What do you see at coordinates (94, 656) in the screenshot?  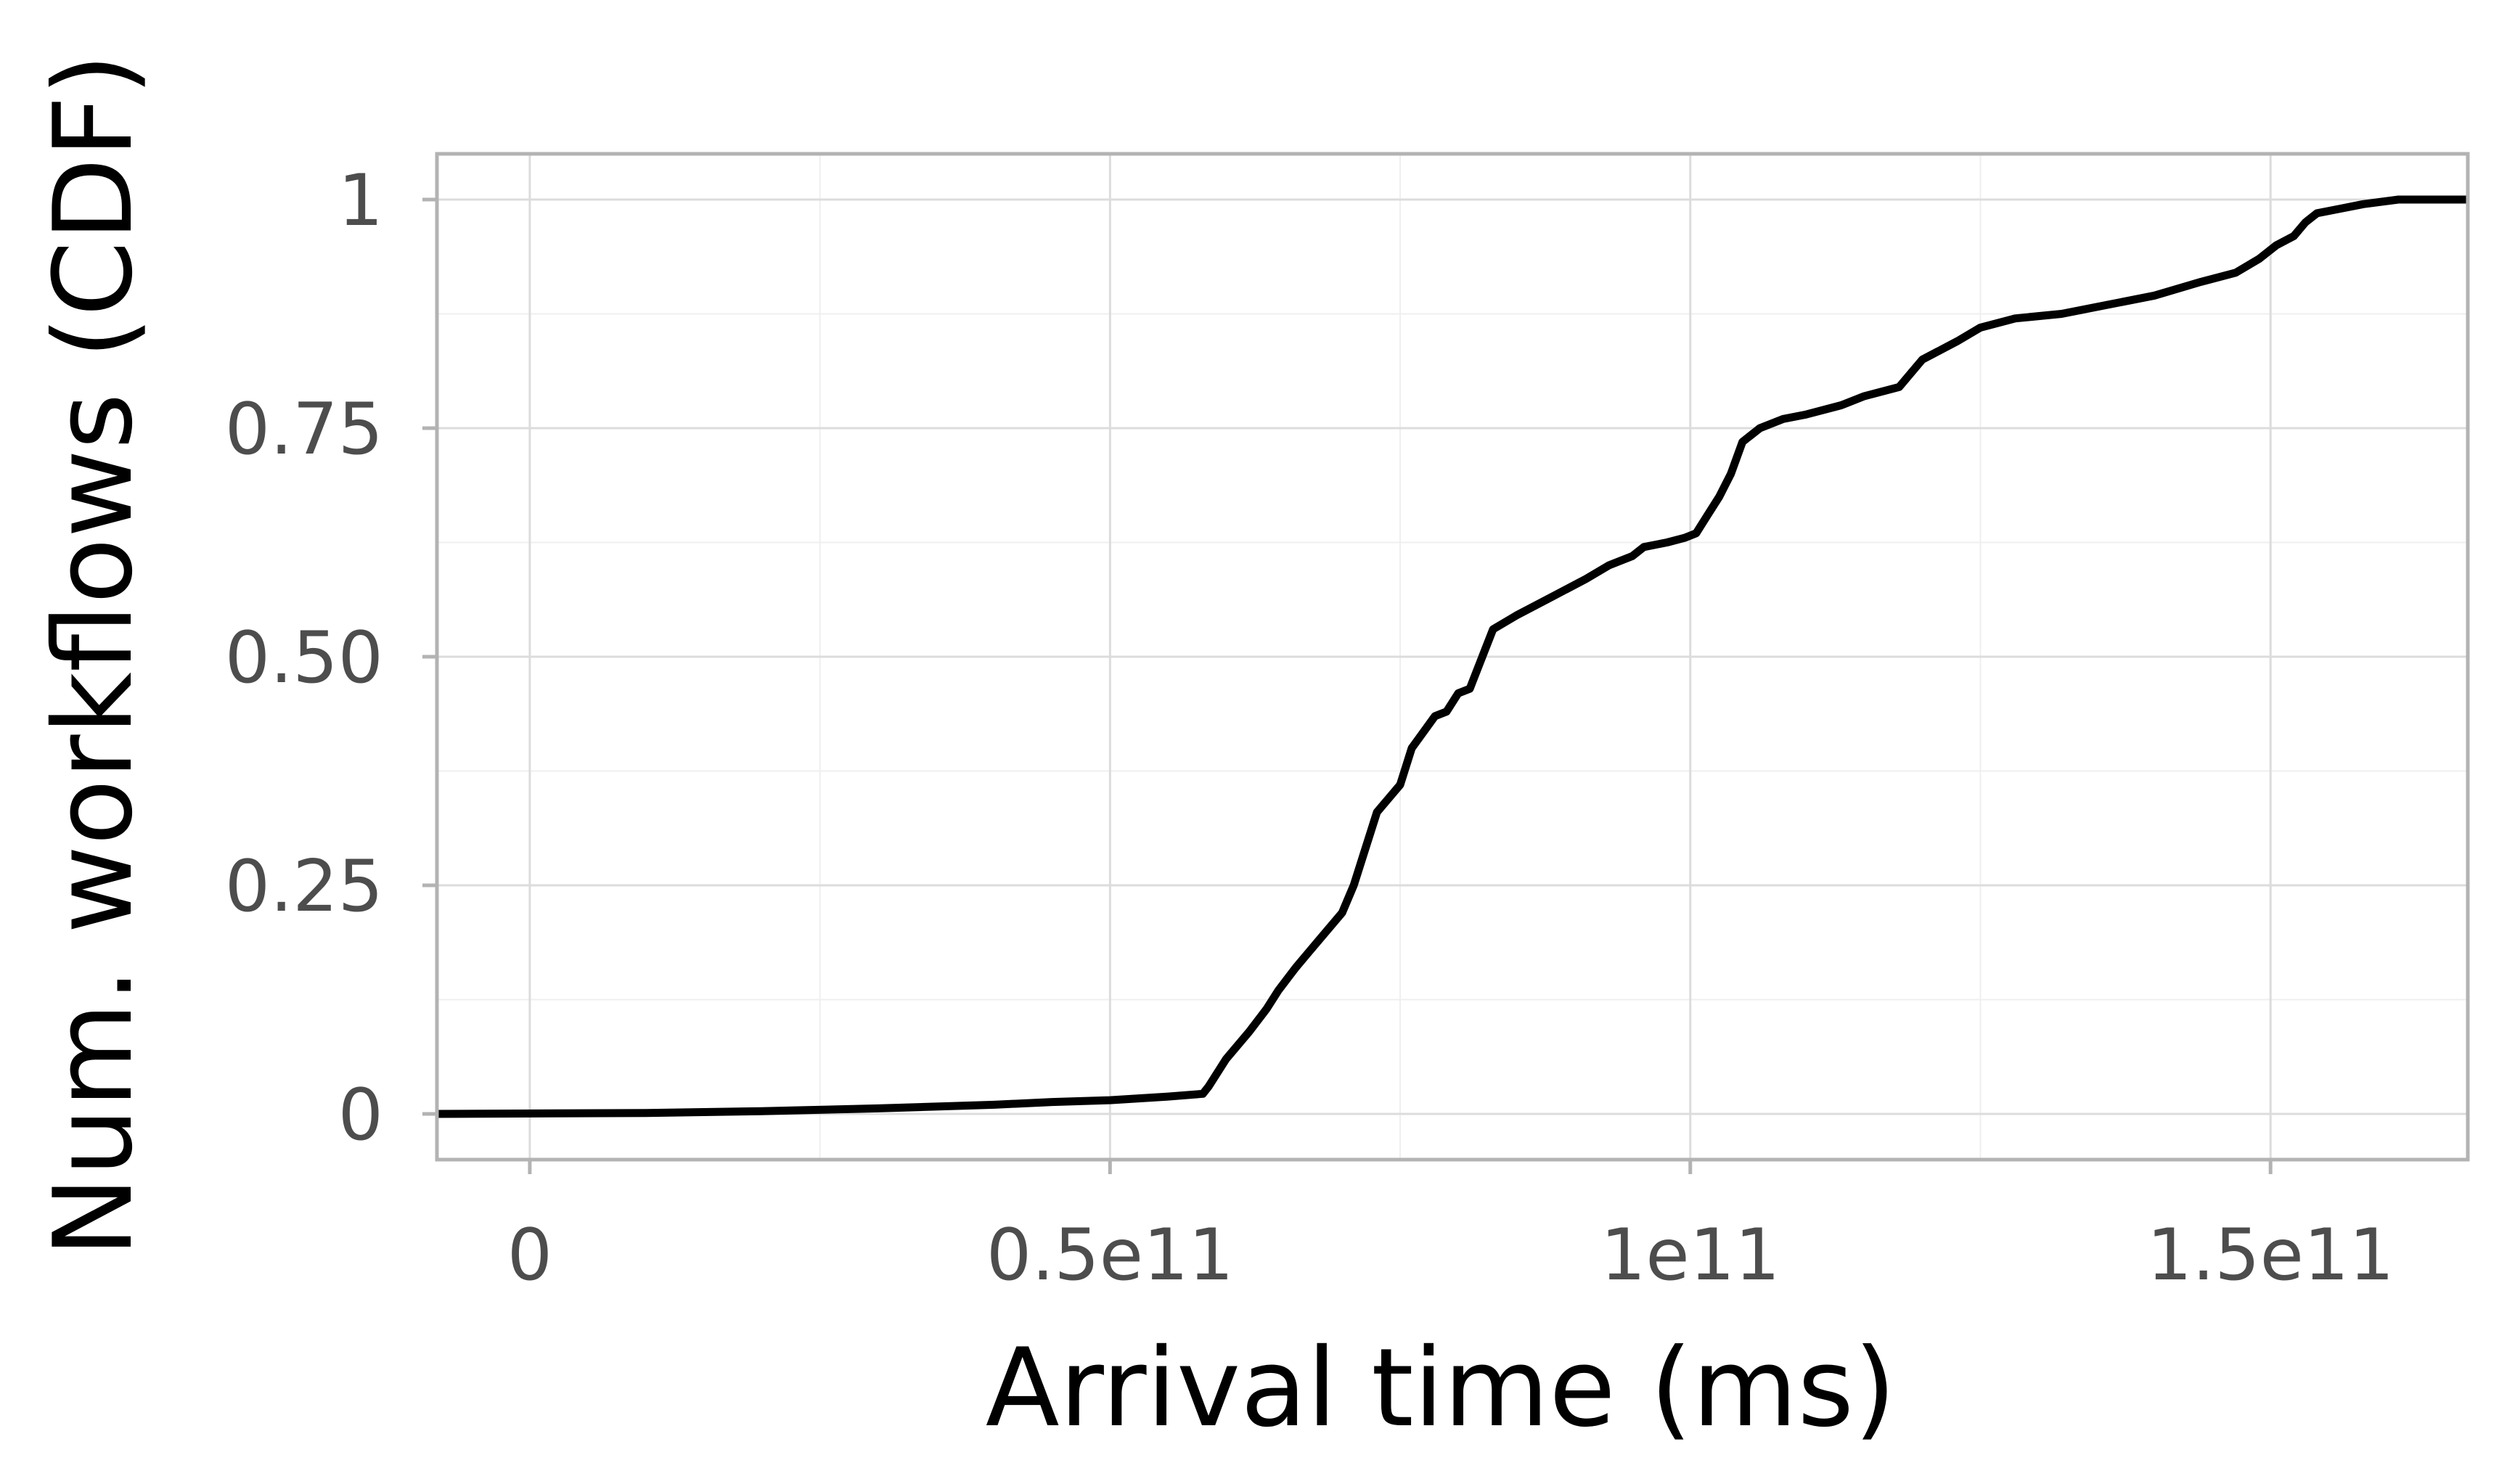 I see `y-axis-title: Num. workflows (CDF)` at bounding box center [94, 656].